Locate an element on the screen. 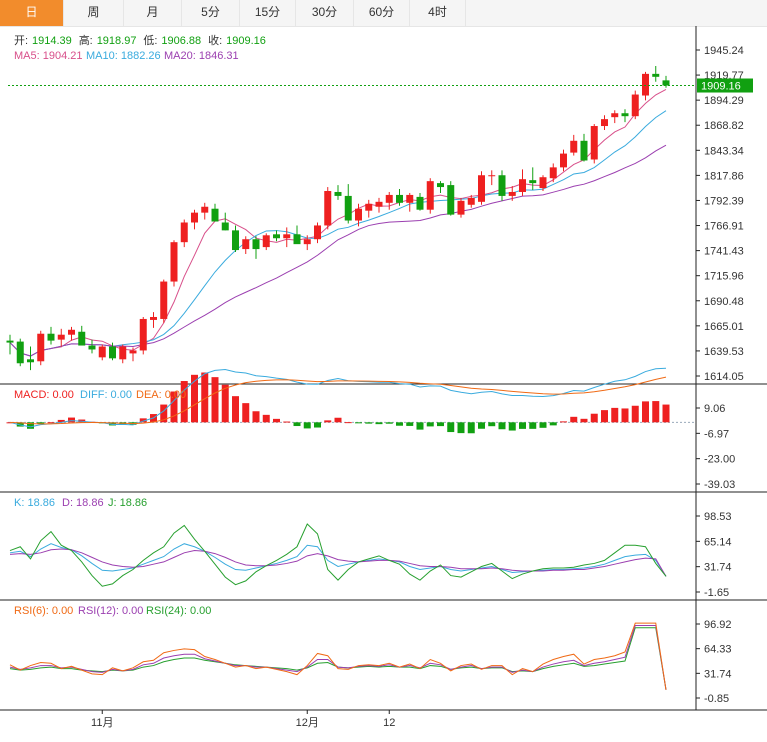 This screenshot has height=742, width=767. tab-7: 4时 is located at coordinates (438, 13).